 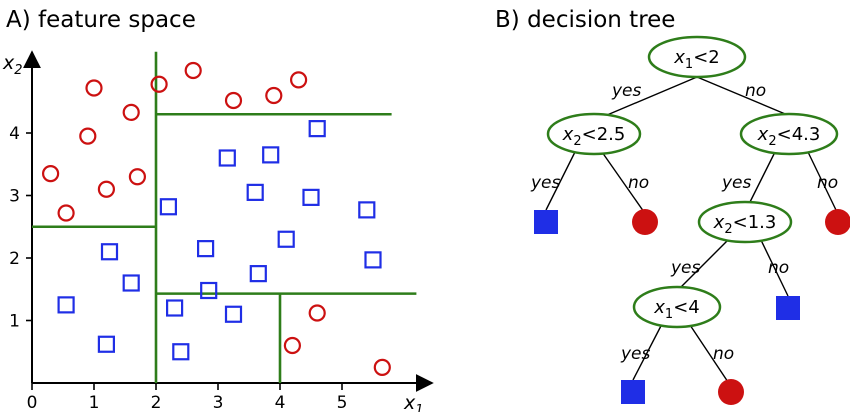 What do you see at coordinates (342, 402) in the screenshot?
I see `x-tick-label: 5` at bounding box center [342, 402].